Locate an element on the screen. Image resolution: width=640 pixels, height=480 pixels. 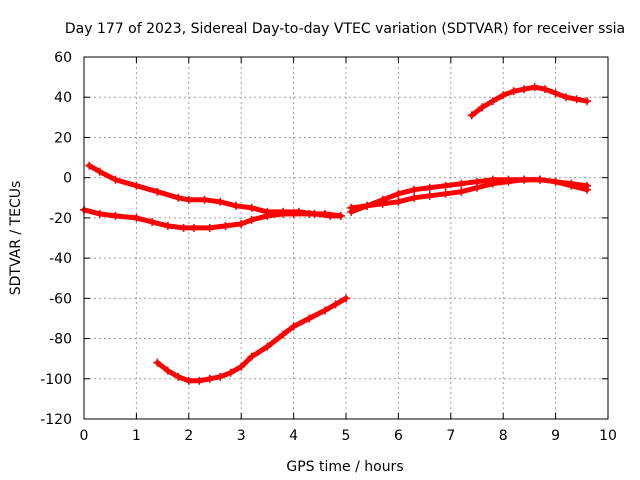
x-tick-label: 10 is located at coordinates (608, 436).